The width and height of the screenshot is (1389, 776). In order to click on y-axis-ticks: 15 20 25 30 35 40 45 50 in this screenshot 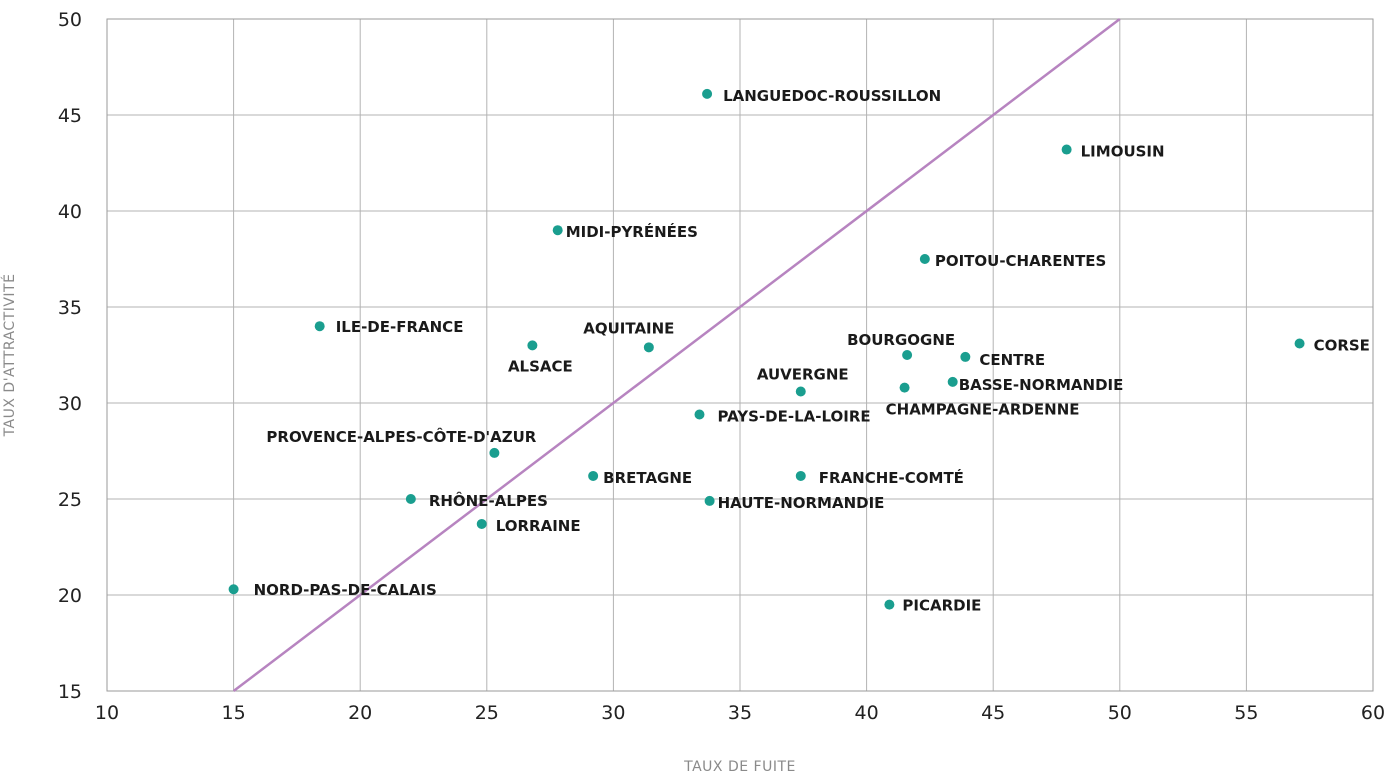, I will do `click(70, 356)`.